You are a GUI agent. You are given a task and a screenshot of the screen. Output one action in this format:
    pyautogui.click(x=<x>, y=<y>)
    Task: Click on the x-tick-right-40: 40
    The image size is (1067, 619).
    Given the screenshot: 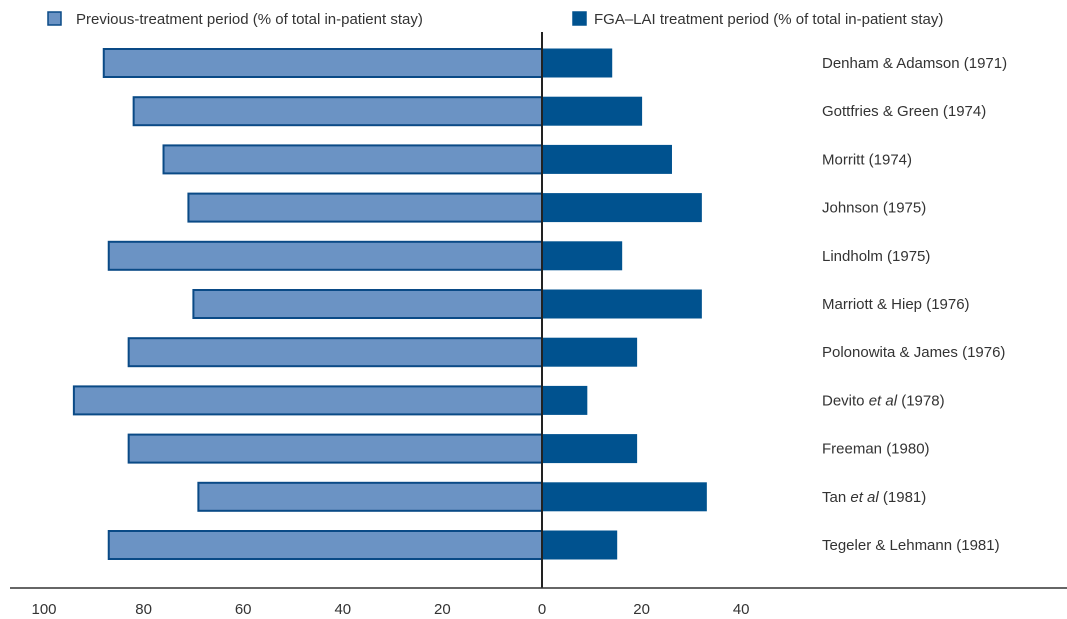 What is the action you would take?
    pyautogui.click(x=741, y=609)
    